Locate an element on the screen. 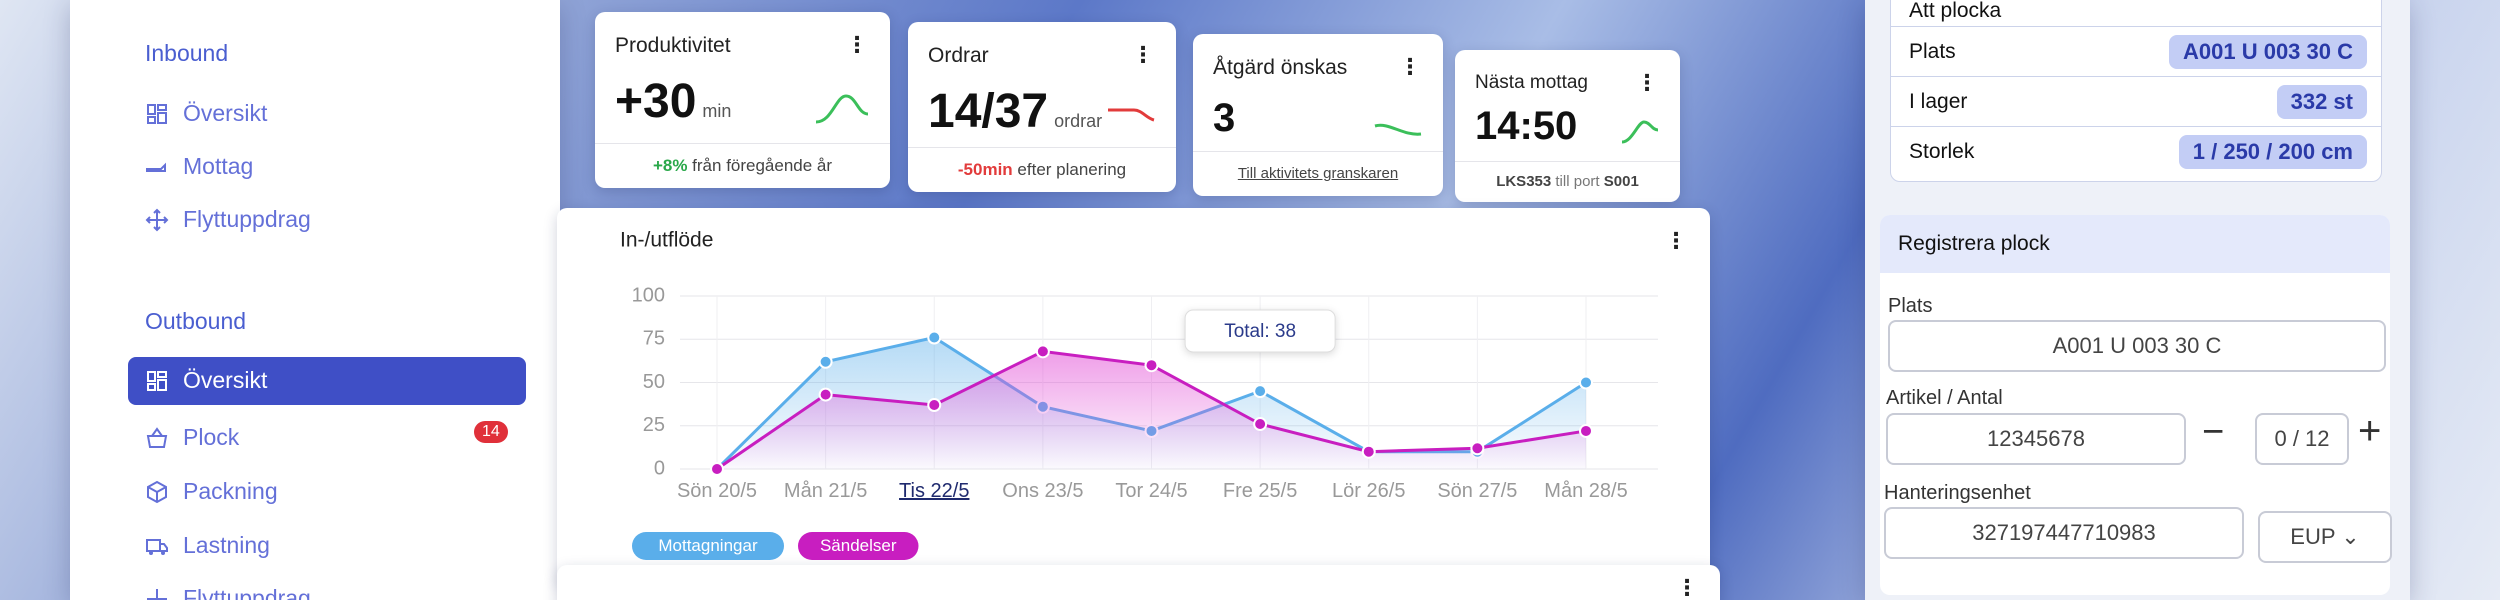 Image resolution: width=2500 pixels, height=600 pixels. nav-item: Lastning is located at coordinates (207, 545).